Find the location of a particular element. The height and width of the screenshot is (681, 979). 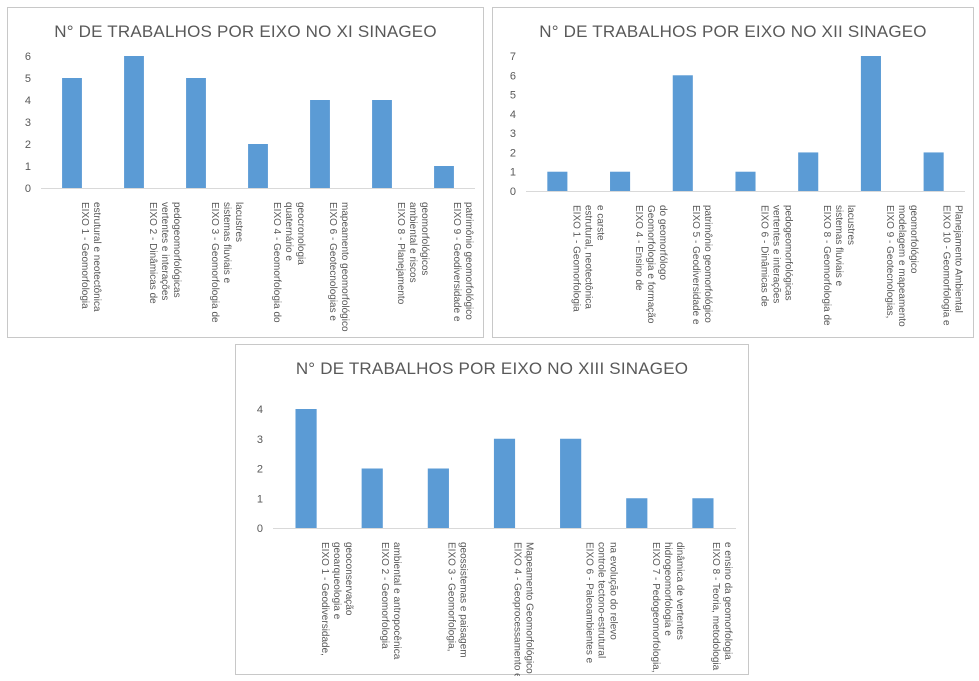

chart-title: N° DE TRABALHOS POR EIXO NO XII SINAGEO is located at coordinates (733, 31).